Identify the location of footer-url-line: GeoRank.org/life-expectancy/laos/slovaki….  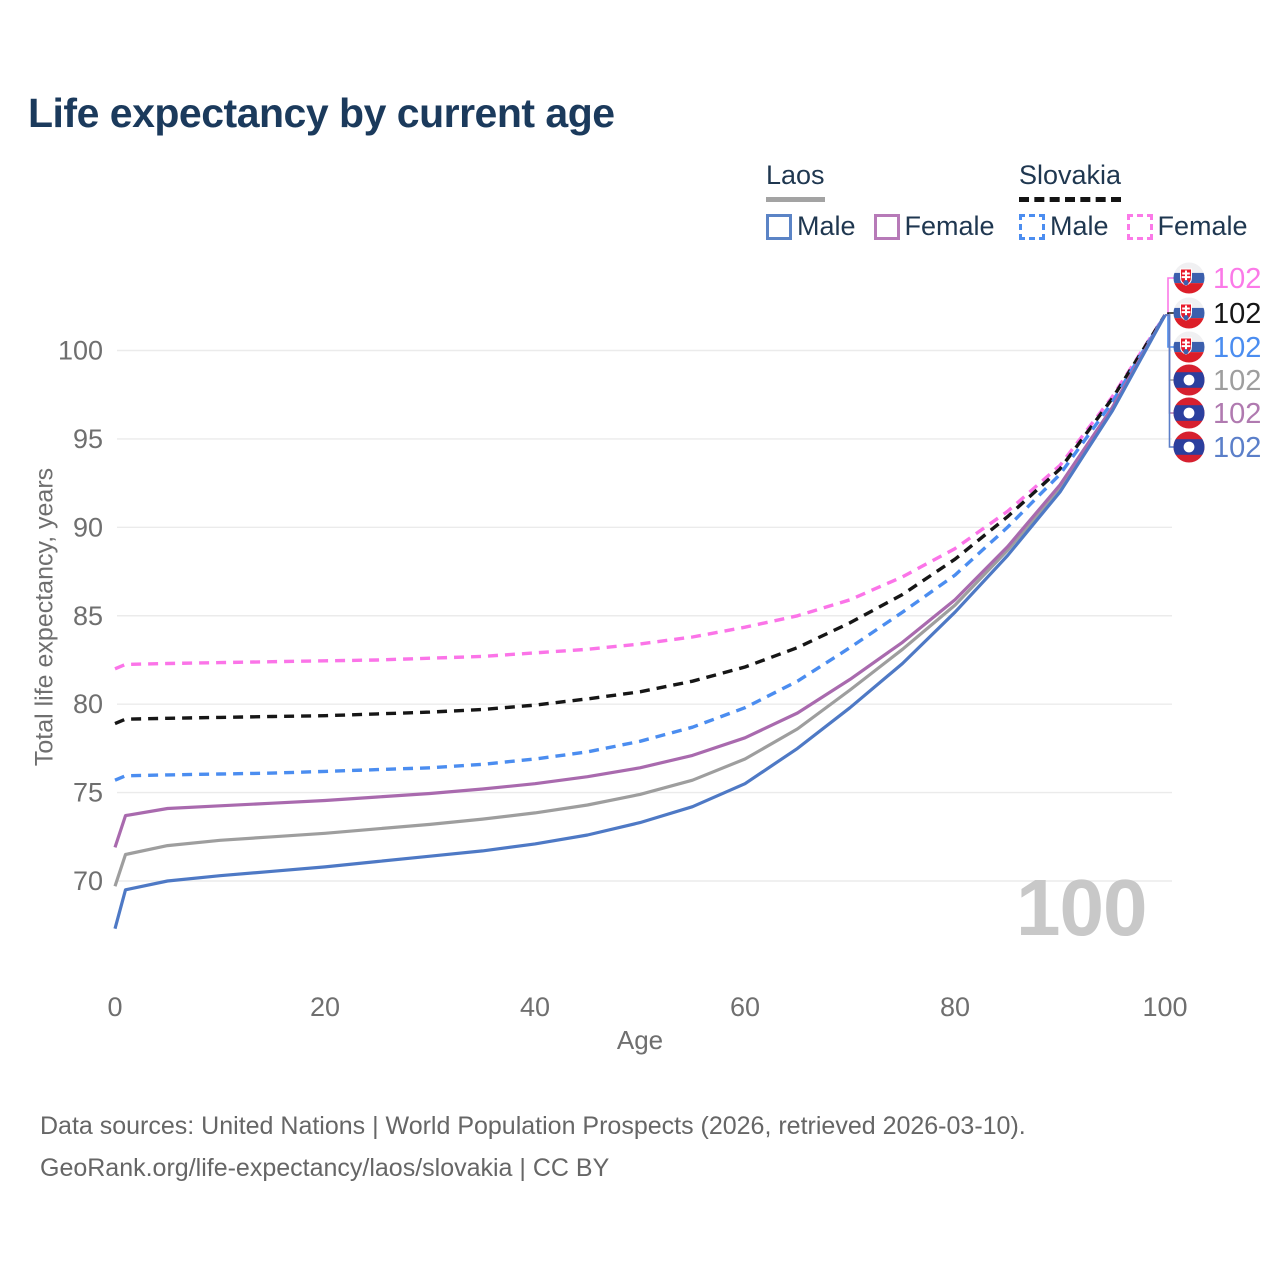
(325, 1168).